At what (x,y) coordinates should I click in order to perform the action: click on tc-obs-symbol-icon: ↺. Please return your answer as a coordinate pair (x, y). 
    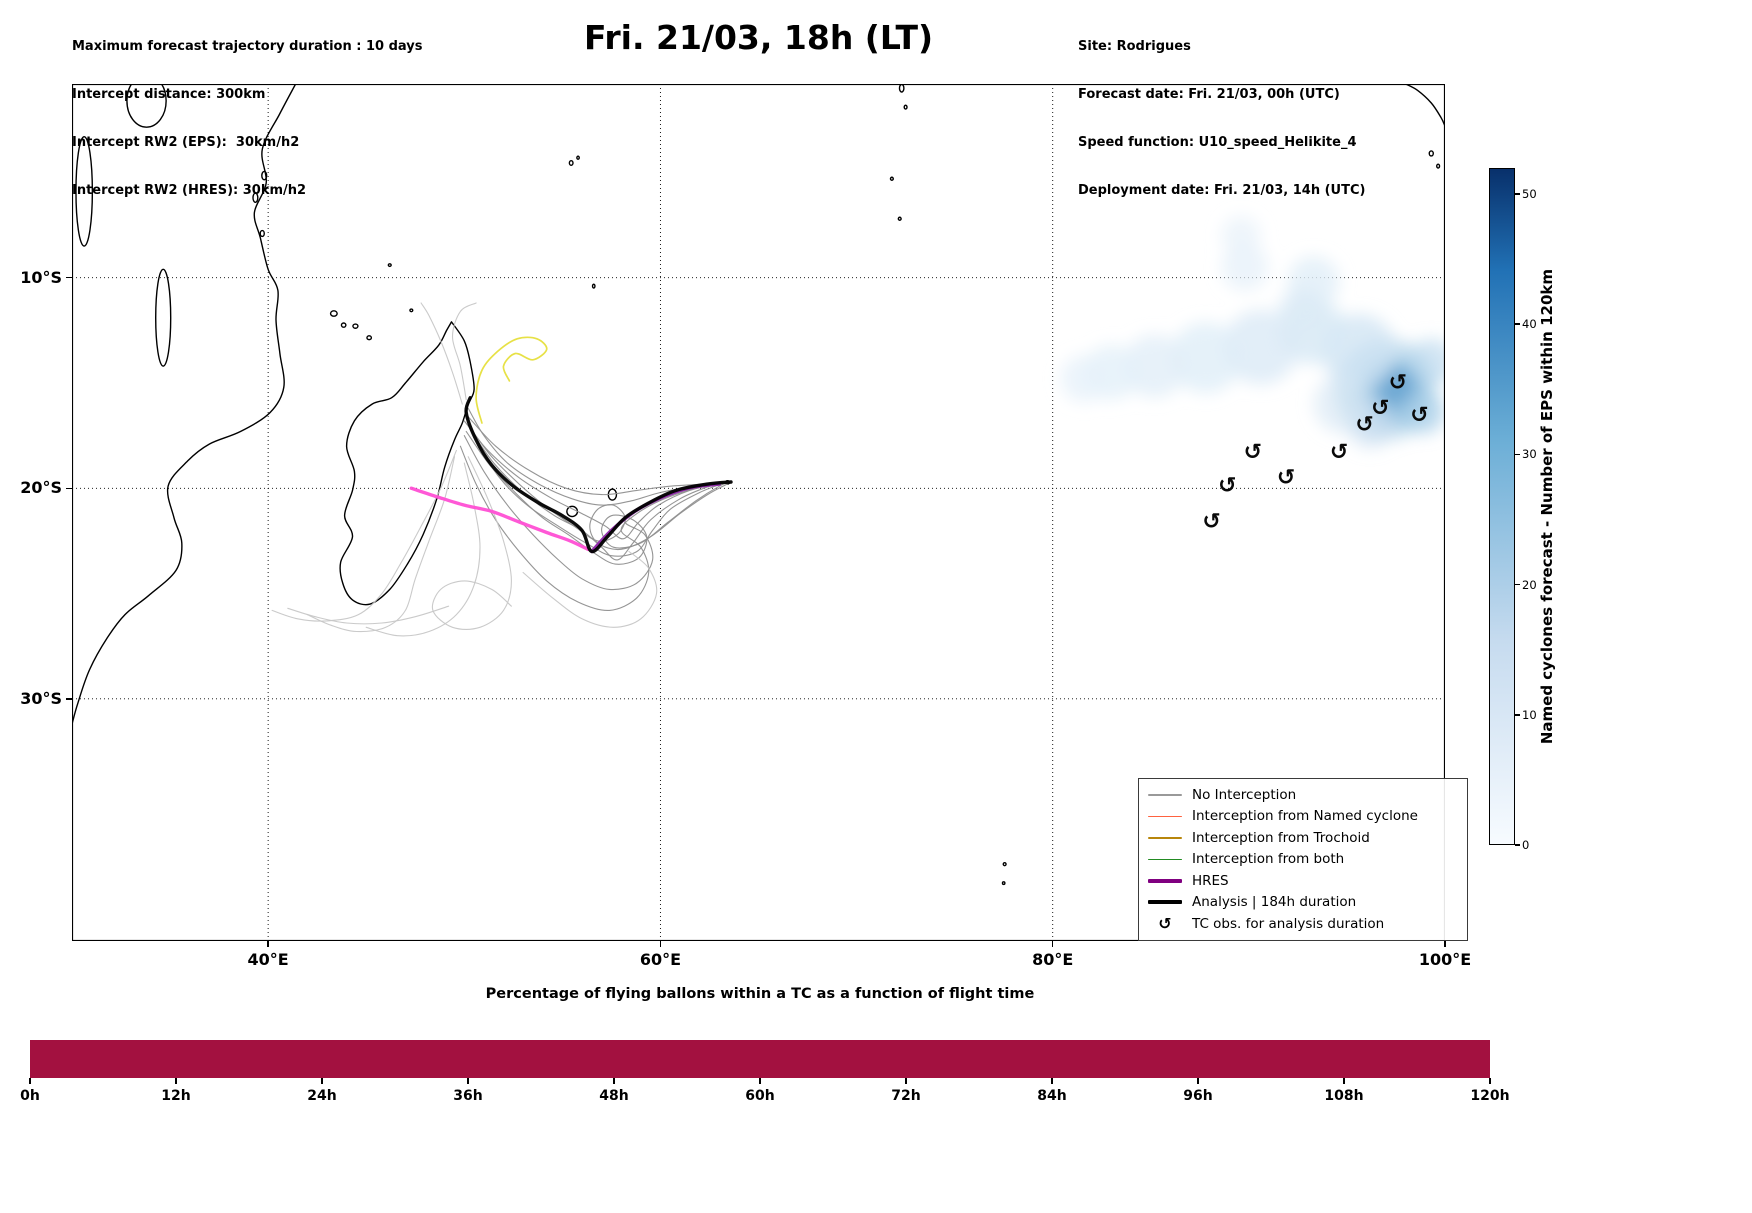
    Looking at the image, I should click on (1165, 924).